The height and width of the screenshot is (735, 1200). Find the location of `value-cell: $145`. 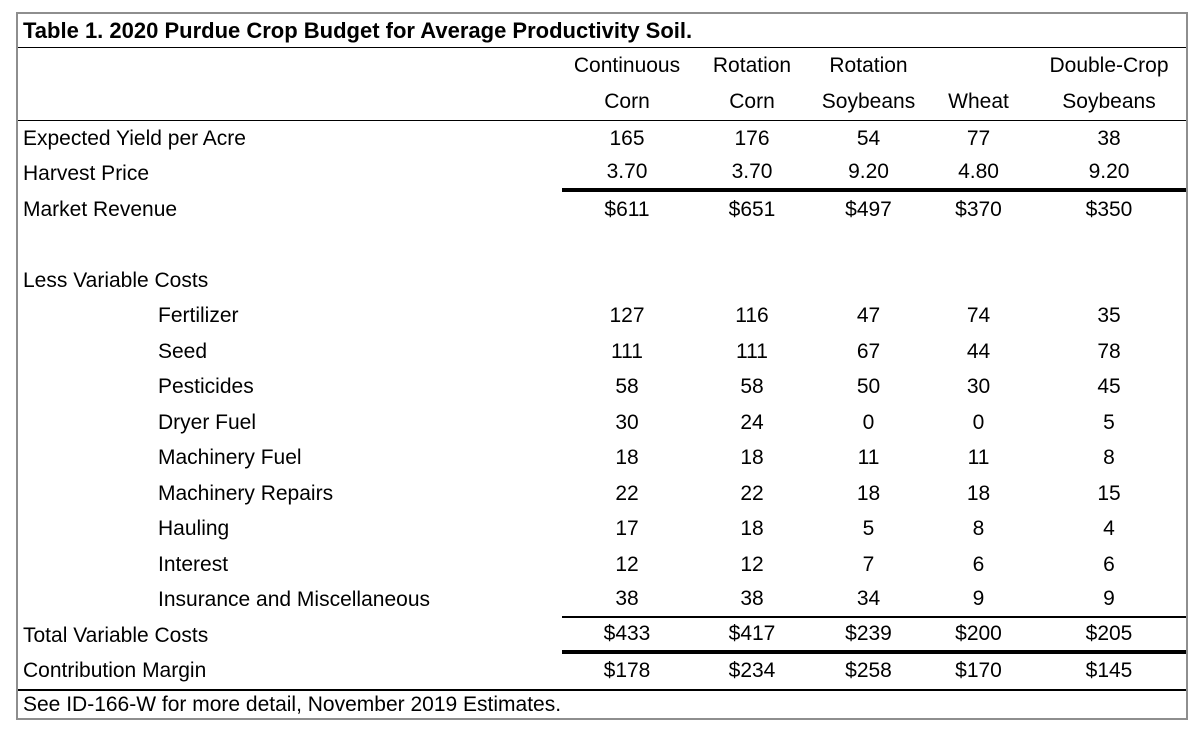

value-cell: $145 is located at coordinates (1109, 671).